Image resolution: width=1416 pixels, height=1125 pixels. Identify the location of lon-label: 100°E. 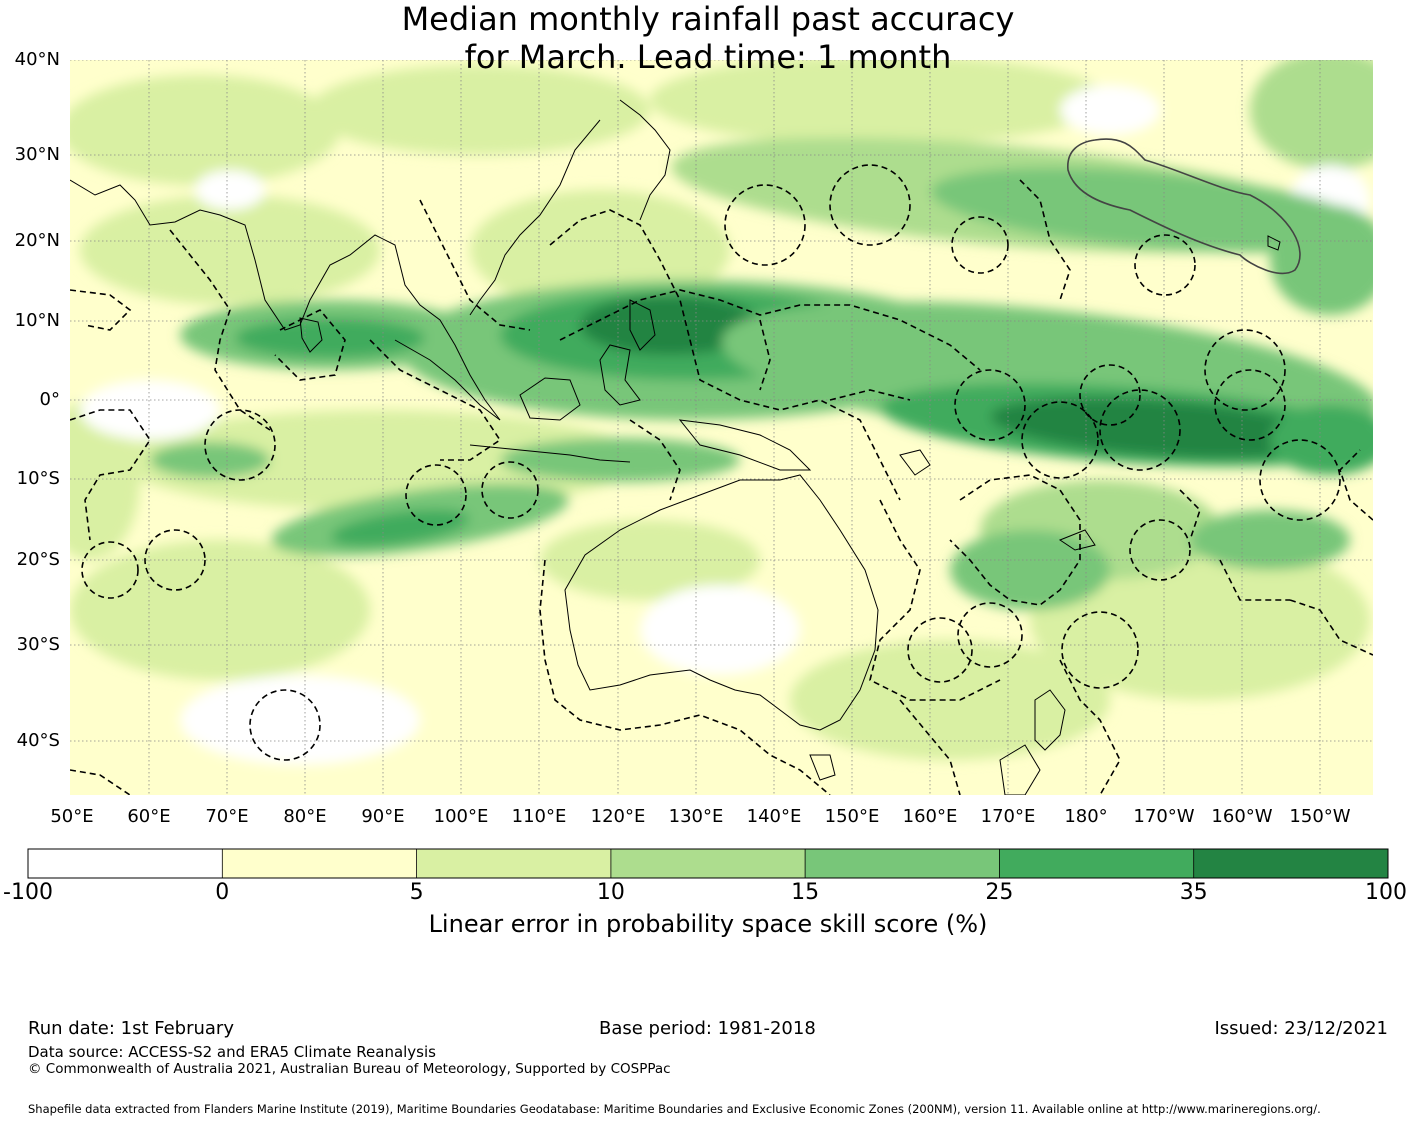
(461, 816).